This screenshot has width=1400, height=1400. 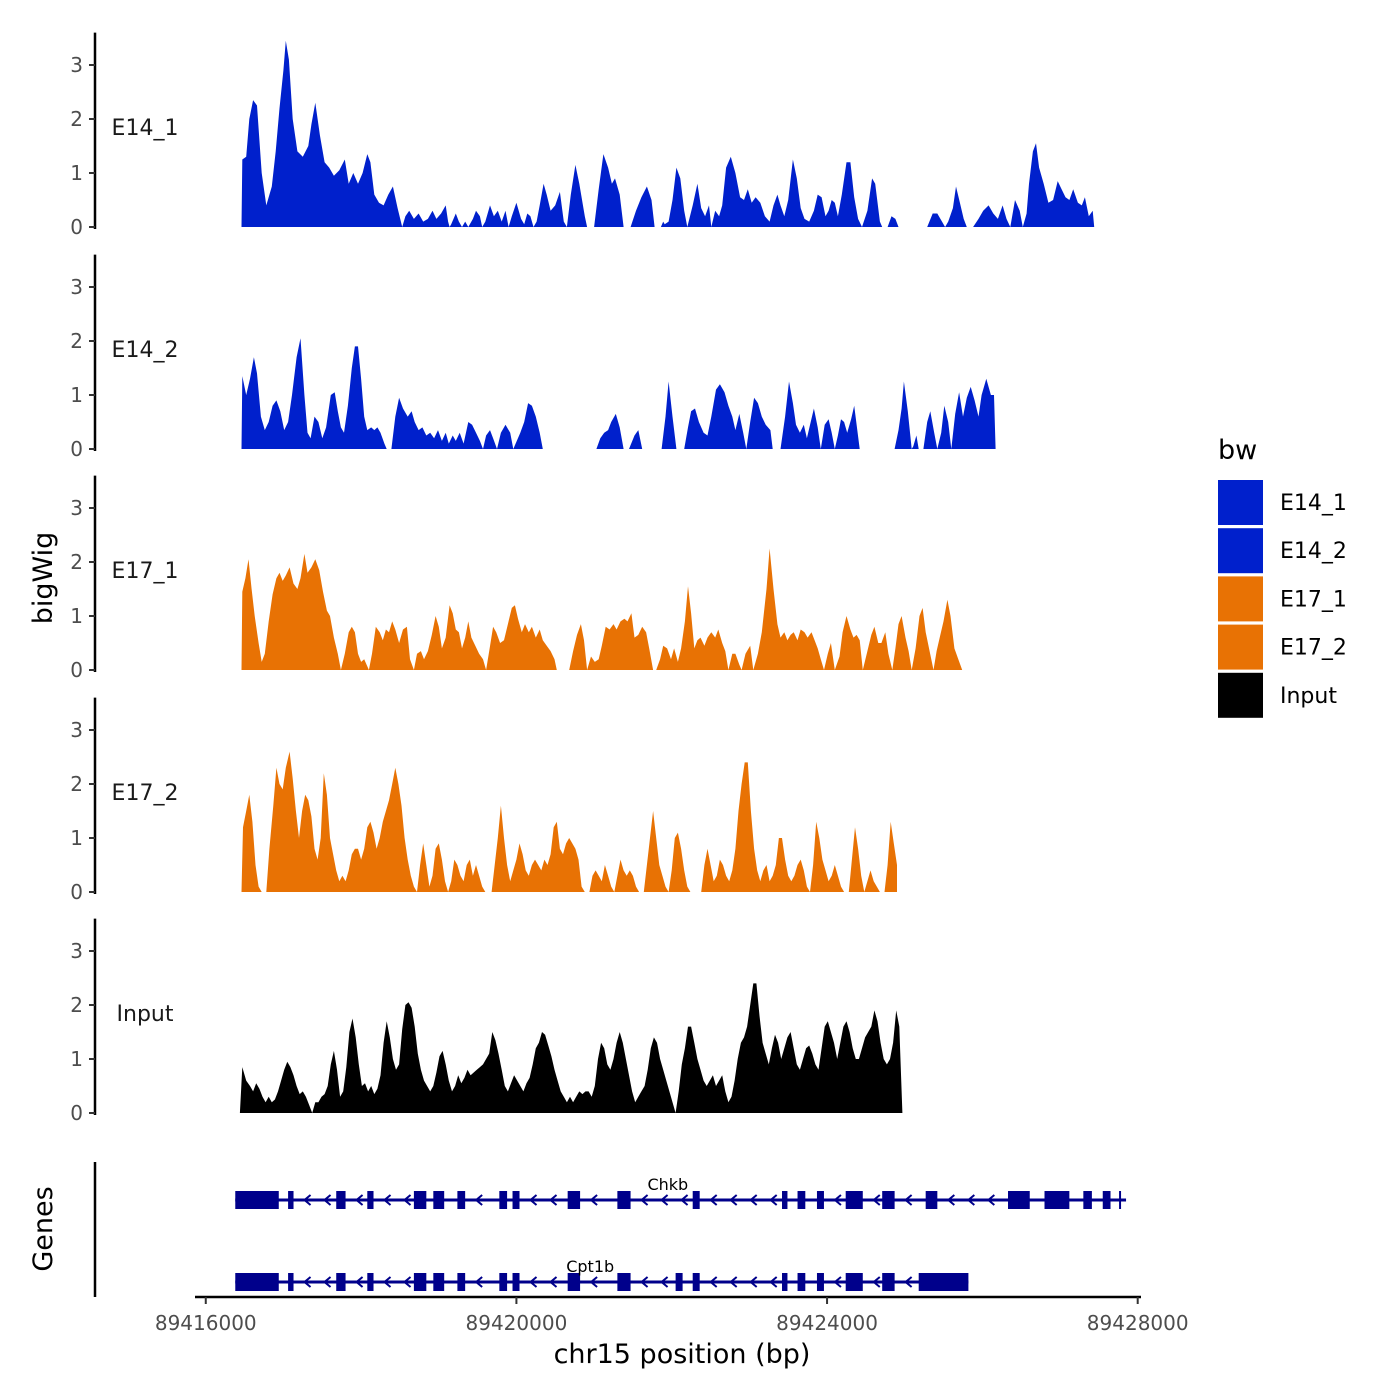 I want to click on legend-label: E17_2, so click(x=1313, y=648).